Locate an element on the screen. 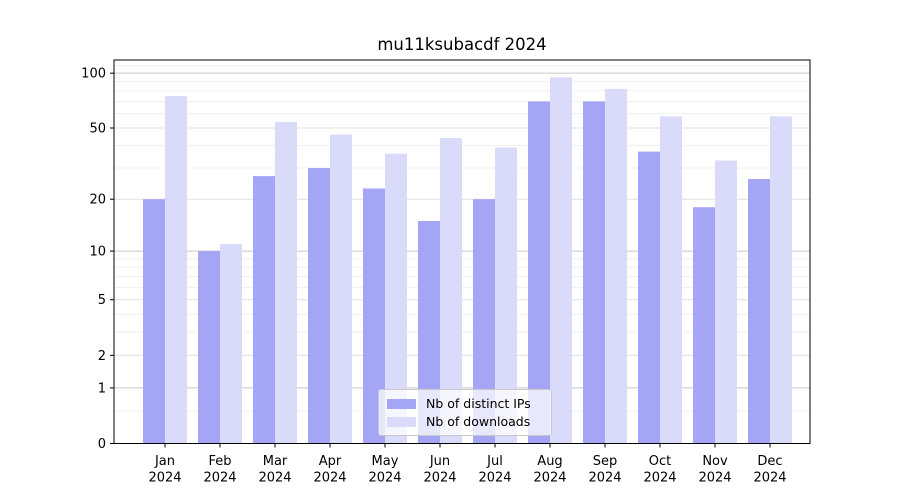  x-tick-label-month: Oct is located at coordinates (660, 461).